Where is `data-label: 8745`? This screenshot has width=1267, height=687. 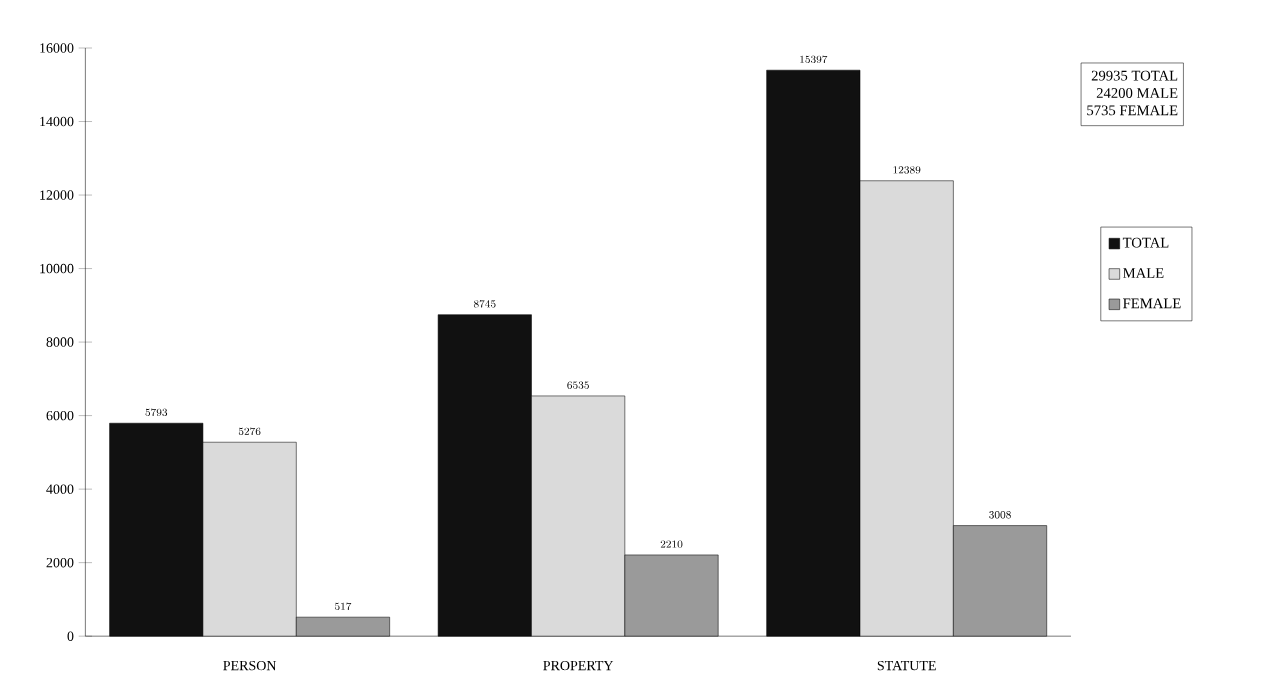
data-label: 8745 is located at coordinates (484, 304).